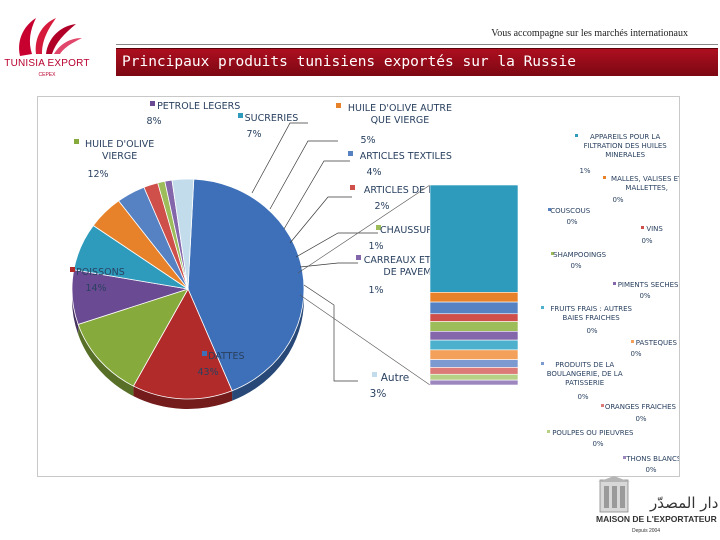  Describe the element at coordinates (646, 188) in the screenshot. I see `breakdown-label-malles-valises-et-mallettes: MALLETTES,` at that location.